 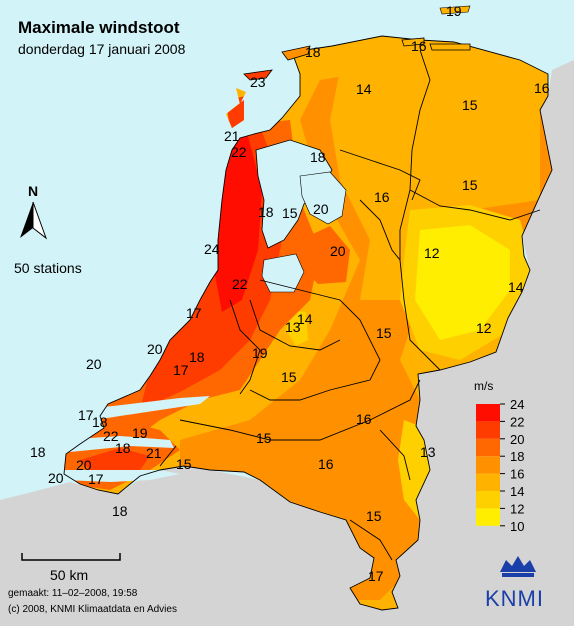 I want to click on legend-tick-label: 20, so click(x=517, y=439).